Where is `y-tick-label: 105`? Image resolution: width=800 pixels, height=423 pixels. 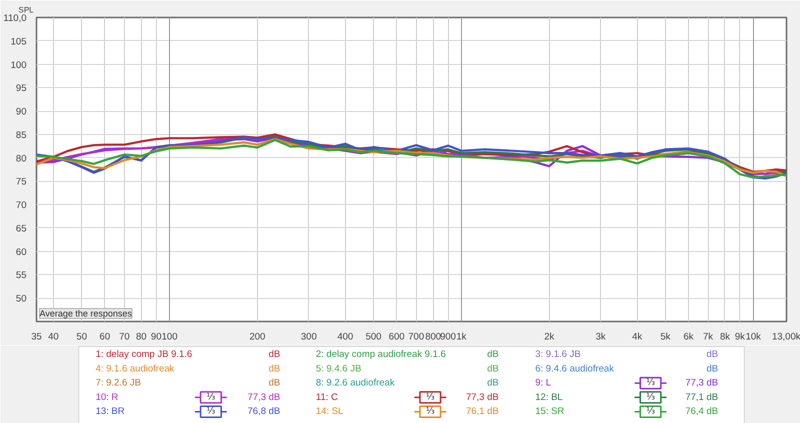
y-tick-label: 105 is located at coordinates (18, 42).